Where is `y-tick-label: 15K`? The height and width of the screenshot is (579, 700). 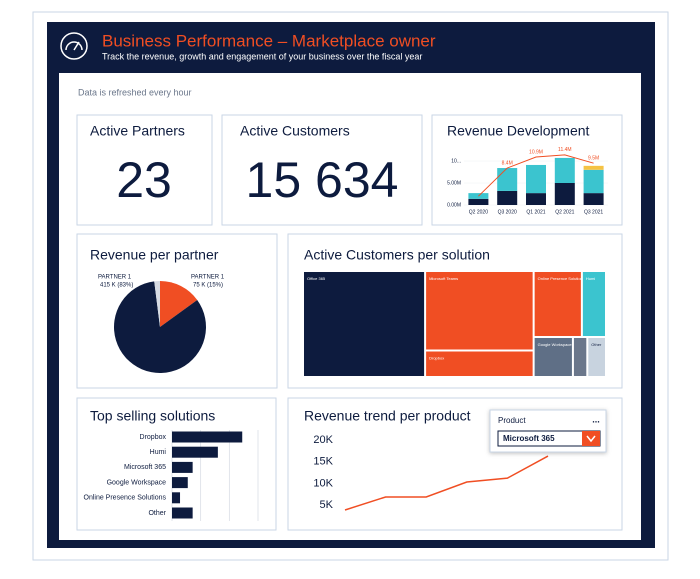 y-tick-label: 15K is located at coordinates (323, 462).